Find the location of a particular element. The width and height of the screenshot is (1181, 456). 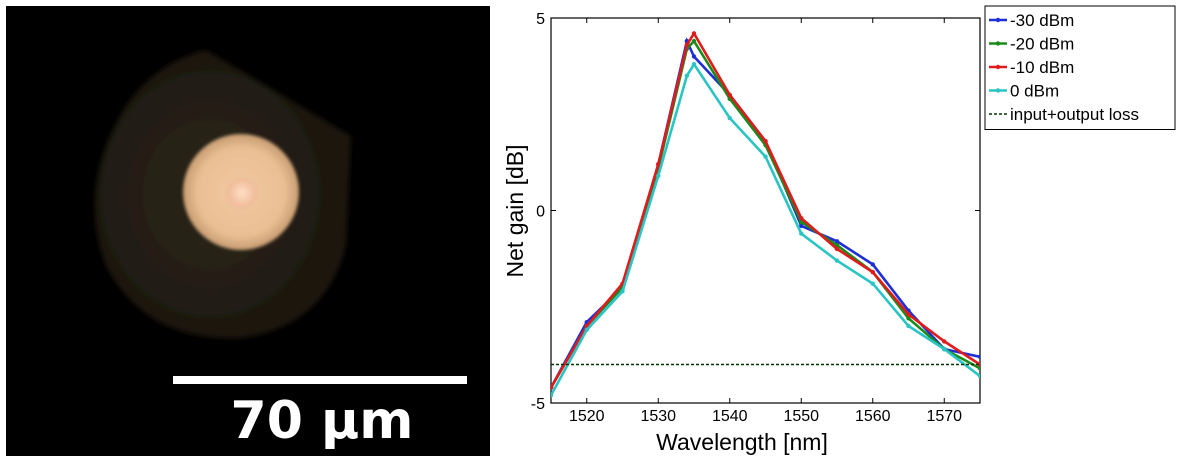

scale-bar is located at coordinates (320, 380).